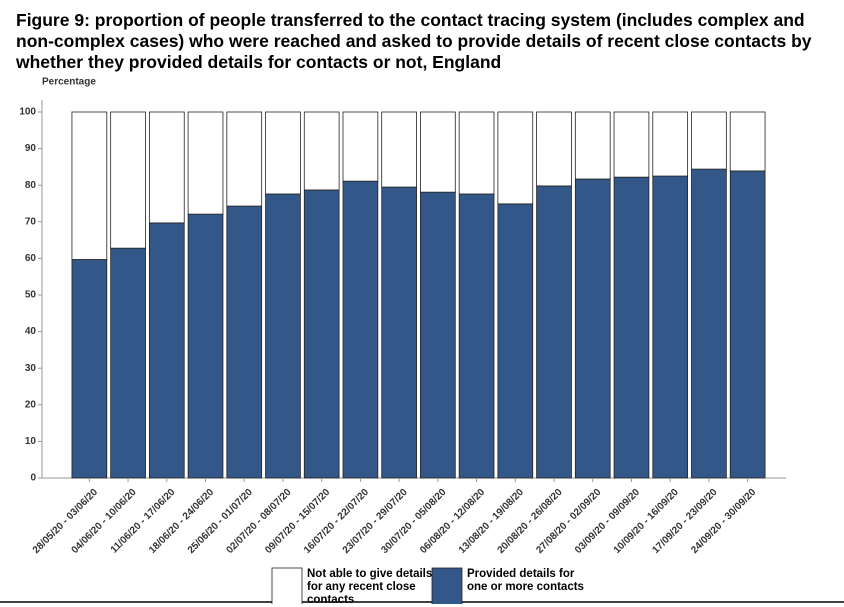 This screenshot has height=607, width=844. Describe the element at coordinates (31, 295) in the screenshot. I see `y-tick-label: 50` at that location.